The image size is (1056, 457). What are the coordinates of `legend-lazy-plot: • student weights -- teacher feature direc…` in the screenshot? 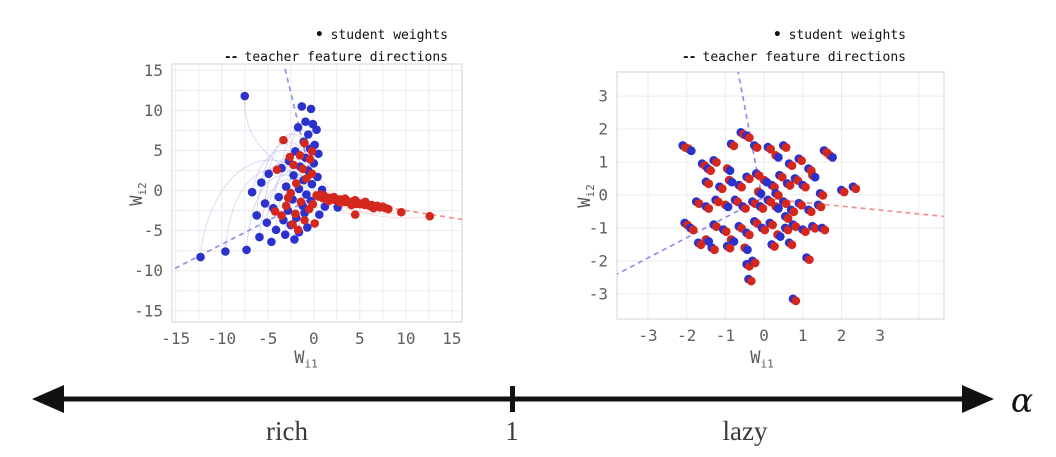 It's located at (794, 46).